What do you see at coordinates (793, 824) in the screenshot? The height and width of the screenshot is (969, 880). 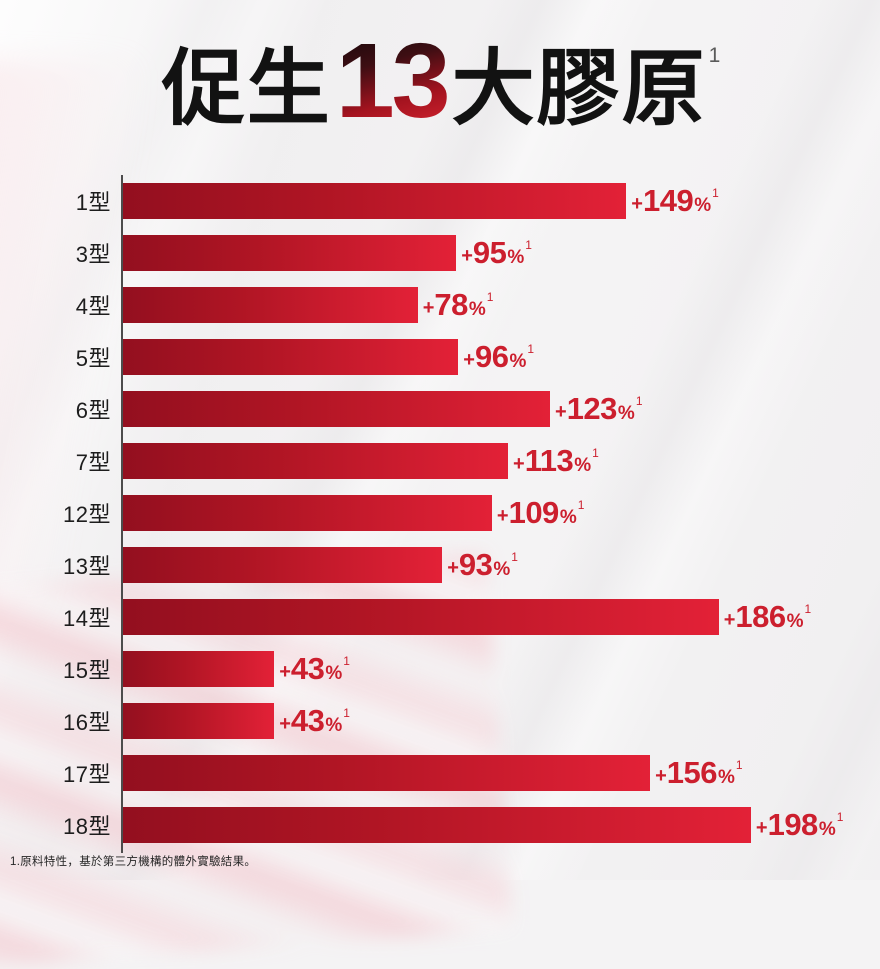 I see `value-number: 198` at bounding box center [793, 824].